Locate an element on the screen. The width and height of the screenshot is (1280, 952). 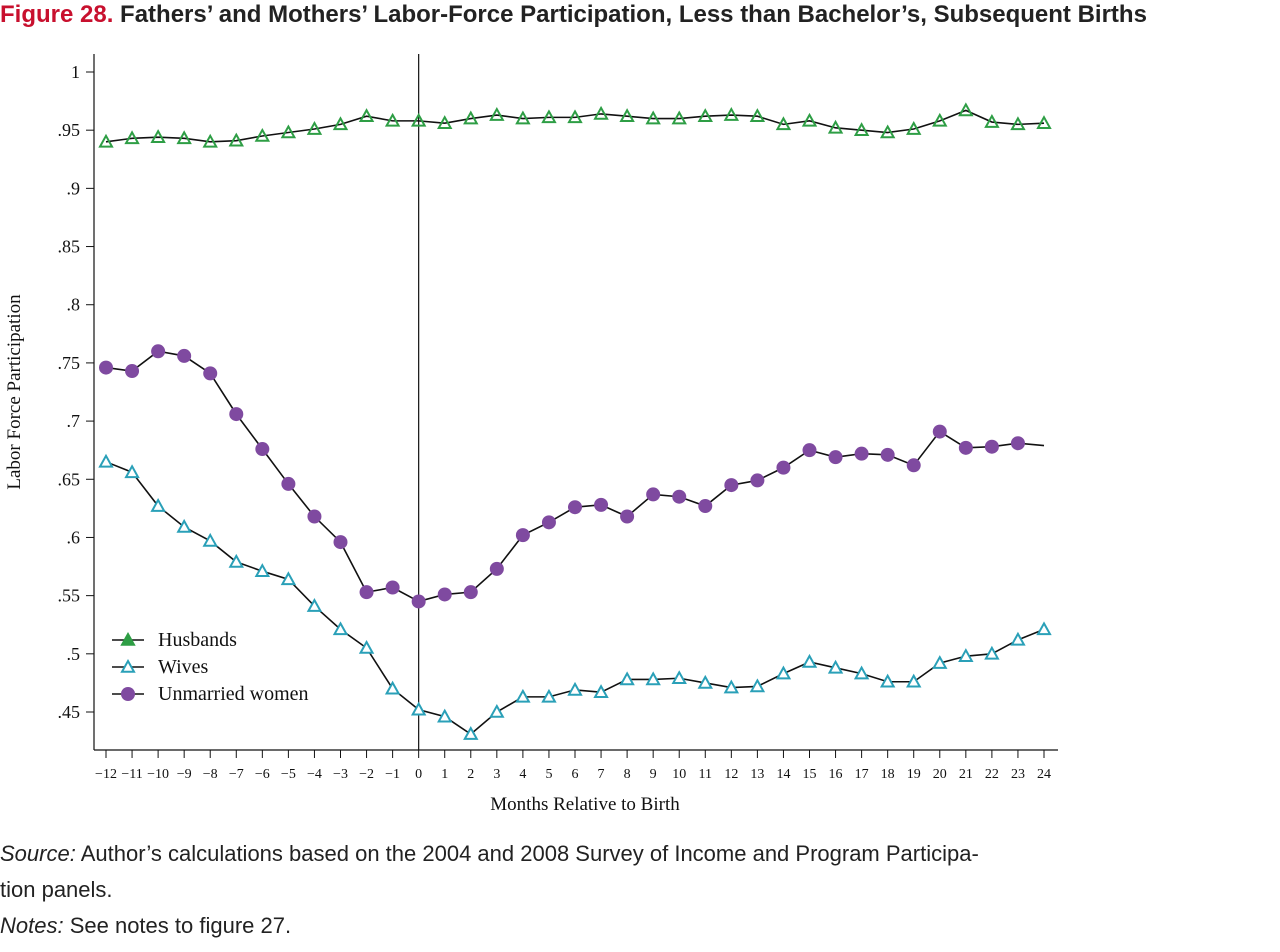
x-tick-label: 16 is located at coordinates (836, 774).